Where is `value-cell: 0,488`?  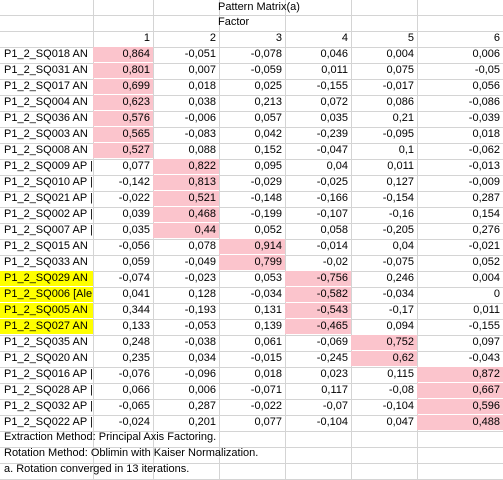
value-cell: 0,488 is located at coordinates (460, 422).